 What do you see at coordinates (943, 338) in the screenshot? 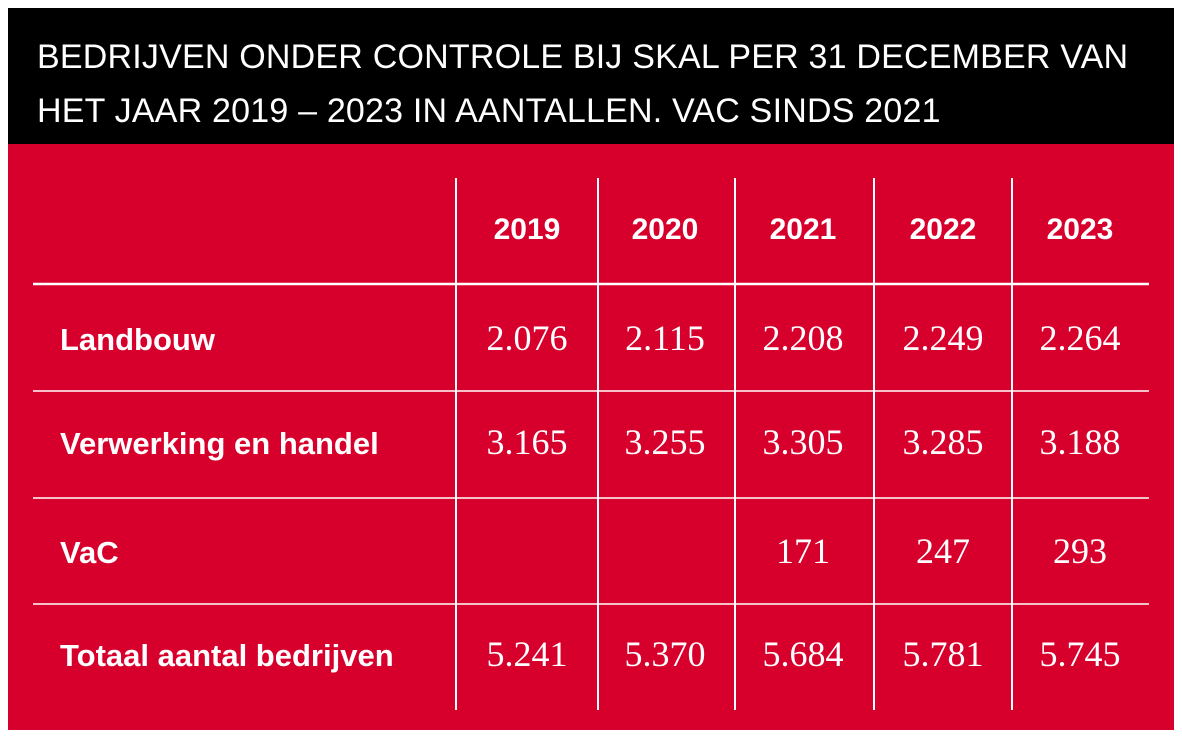
I see `table-cell: 2.249` at bounding box center [943, 338].